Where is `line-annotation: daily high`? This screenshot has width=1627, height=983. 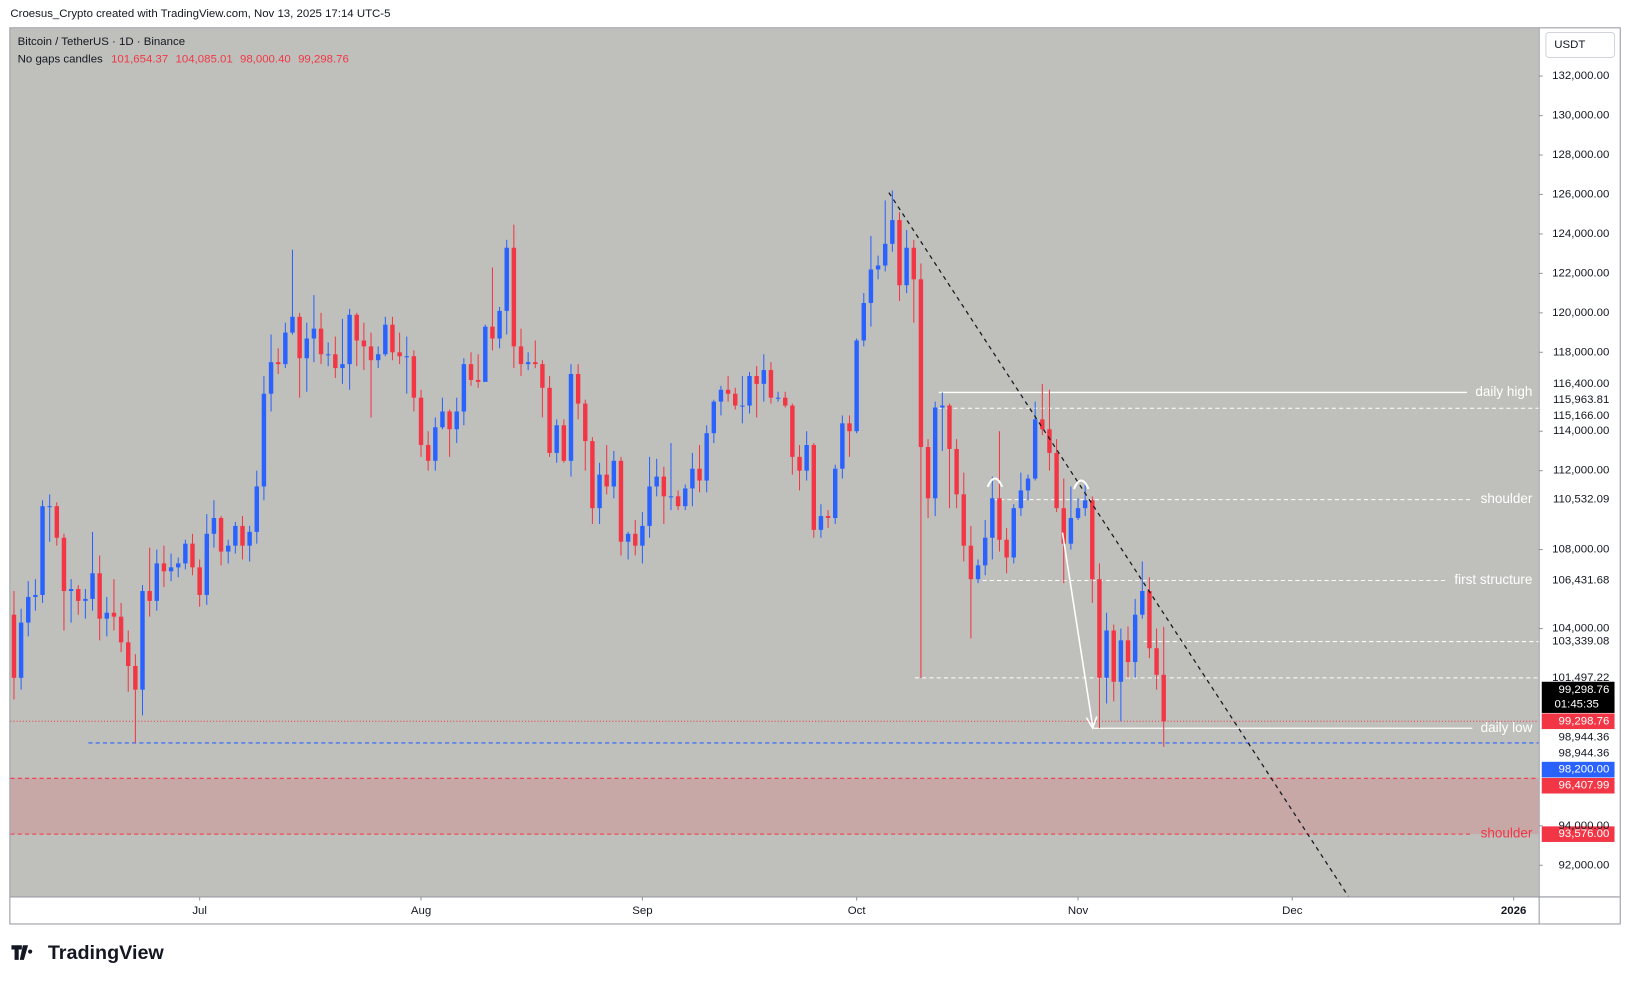
line-annotation: daily high is located at coordinates (1503, 391).